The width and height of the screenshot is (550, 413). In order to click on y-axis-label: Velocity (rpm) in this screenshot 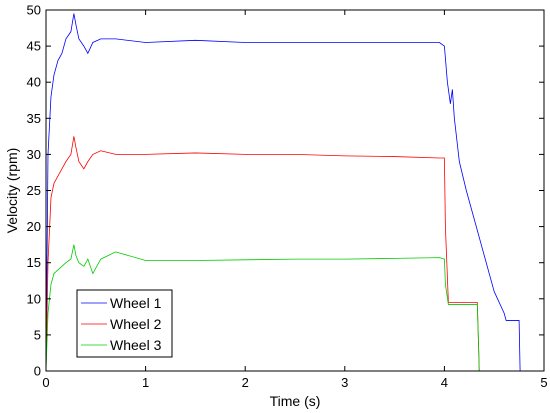, I will do `click(12, 191)`.